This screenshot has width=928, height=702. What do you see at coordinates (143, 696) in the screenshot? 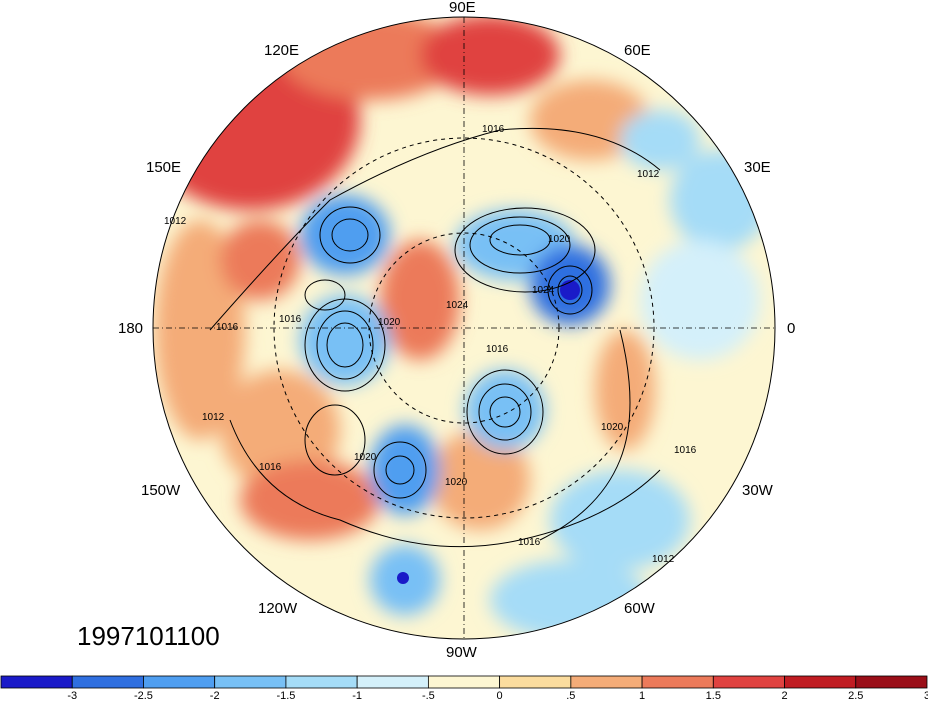
I see `colorbar-tick-label: -2.5` at bounding box center [143, 696].